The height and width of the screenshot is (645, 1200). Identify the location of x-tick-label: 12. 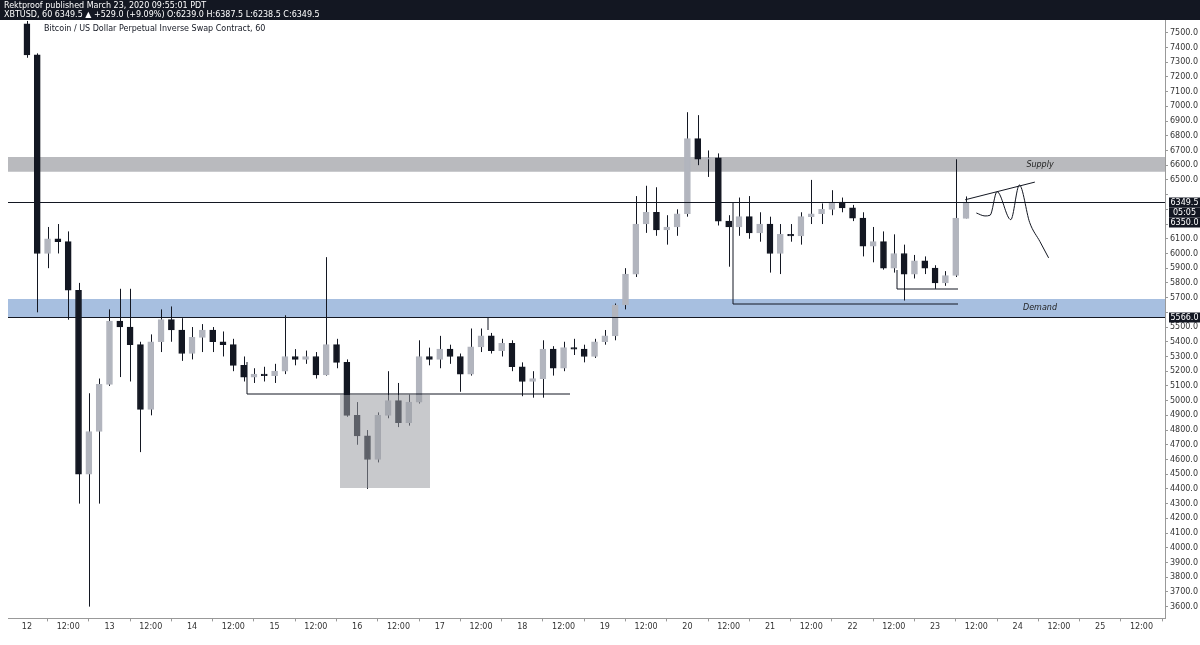
(27, 627).